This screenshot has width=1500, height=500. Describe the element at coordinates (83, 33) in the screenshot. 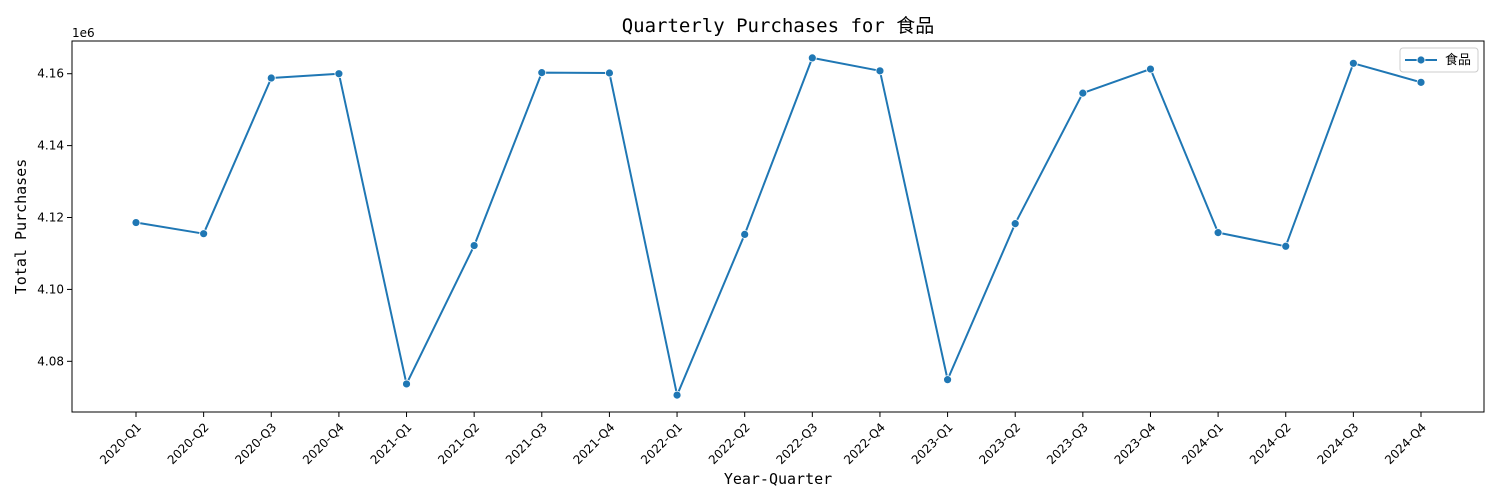

I see `y-axis-offset-label: 1e6` at that location.